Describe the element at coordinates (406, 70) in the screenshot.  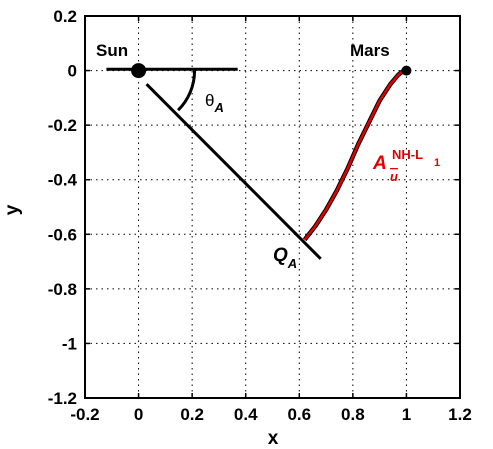
I see `mars-point` at that location.